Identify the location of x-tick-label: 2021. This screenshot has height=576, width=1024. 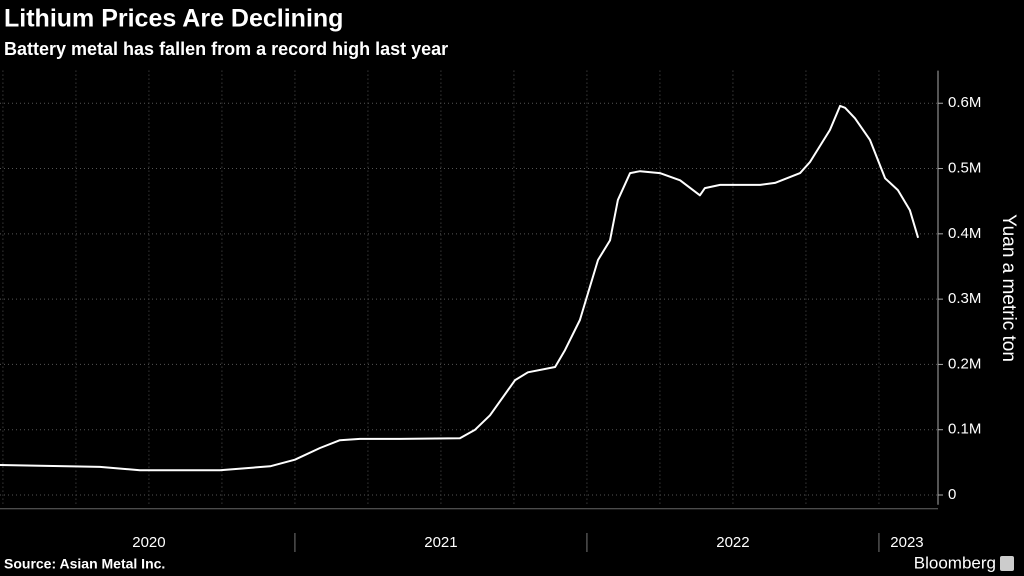
(440, 542).